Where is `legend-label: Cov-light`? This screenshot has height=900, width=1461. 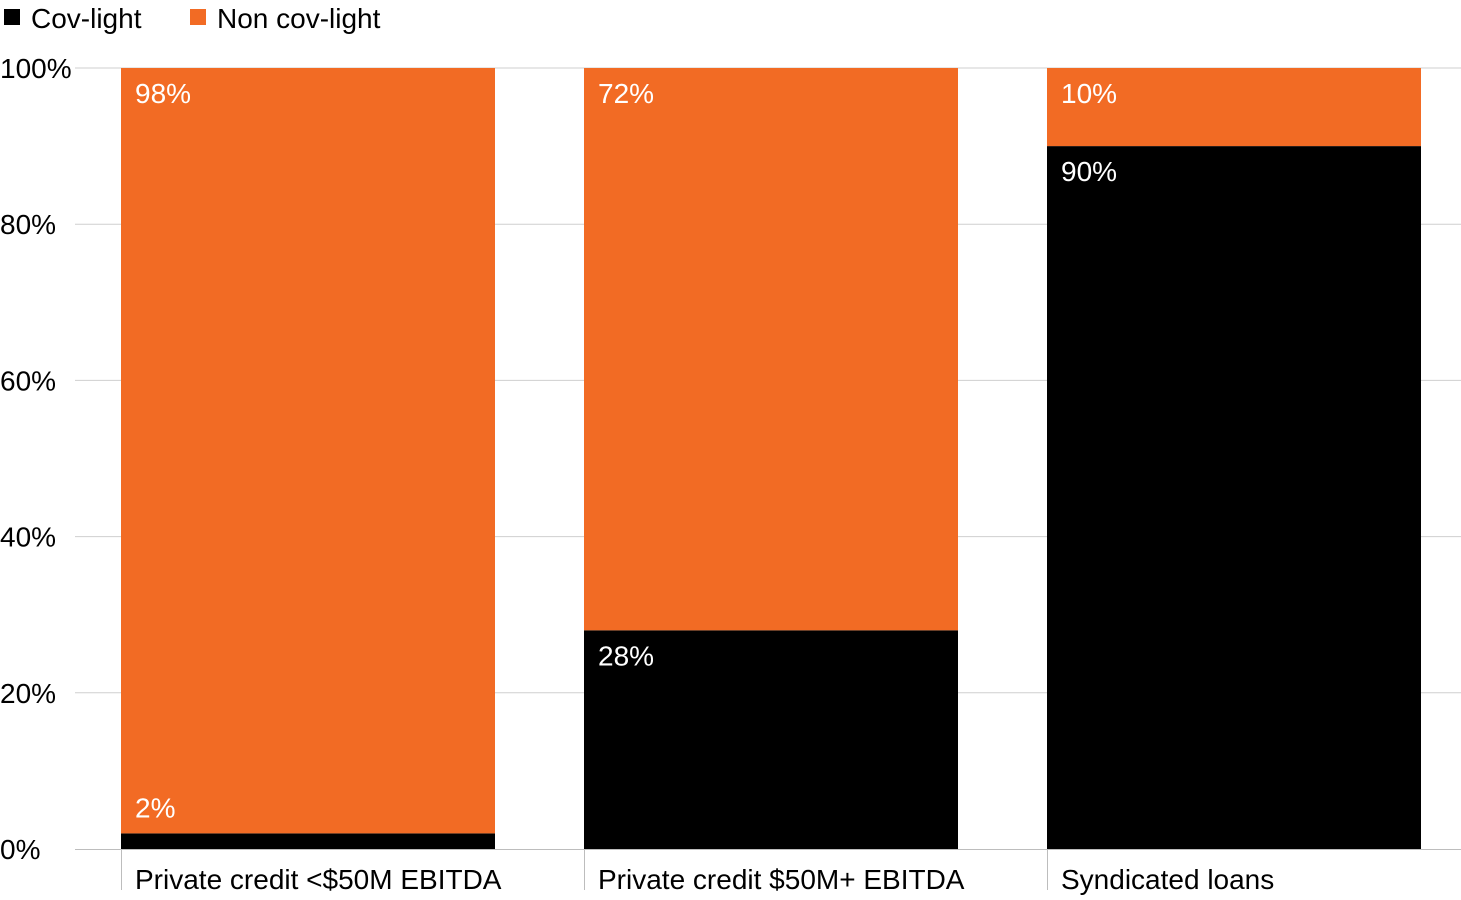
legend-label: Cov-light is located at coordinates (86, 18).